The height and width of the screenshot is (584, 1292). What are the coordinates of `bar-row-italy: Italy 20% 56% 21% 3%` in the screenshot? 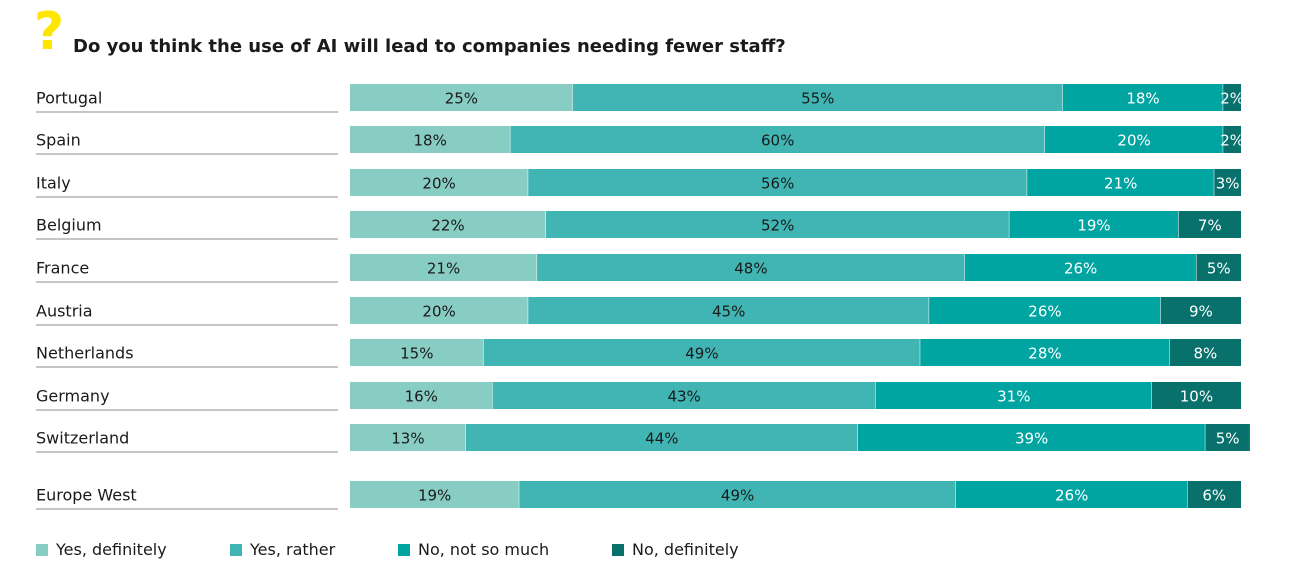 It's located at (638, 183).